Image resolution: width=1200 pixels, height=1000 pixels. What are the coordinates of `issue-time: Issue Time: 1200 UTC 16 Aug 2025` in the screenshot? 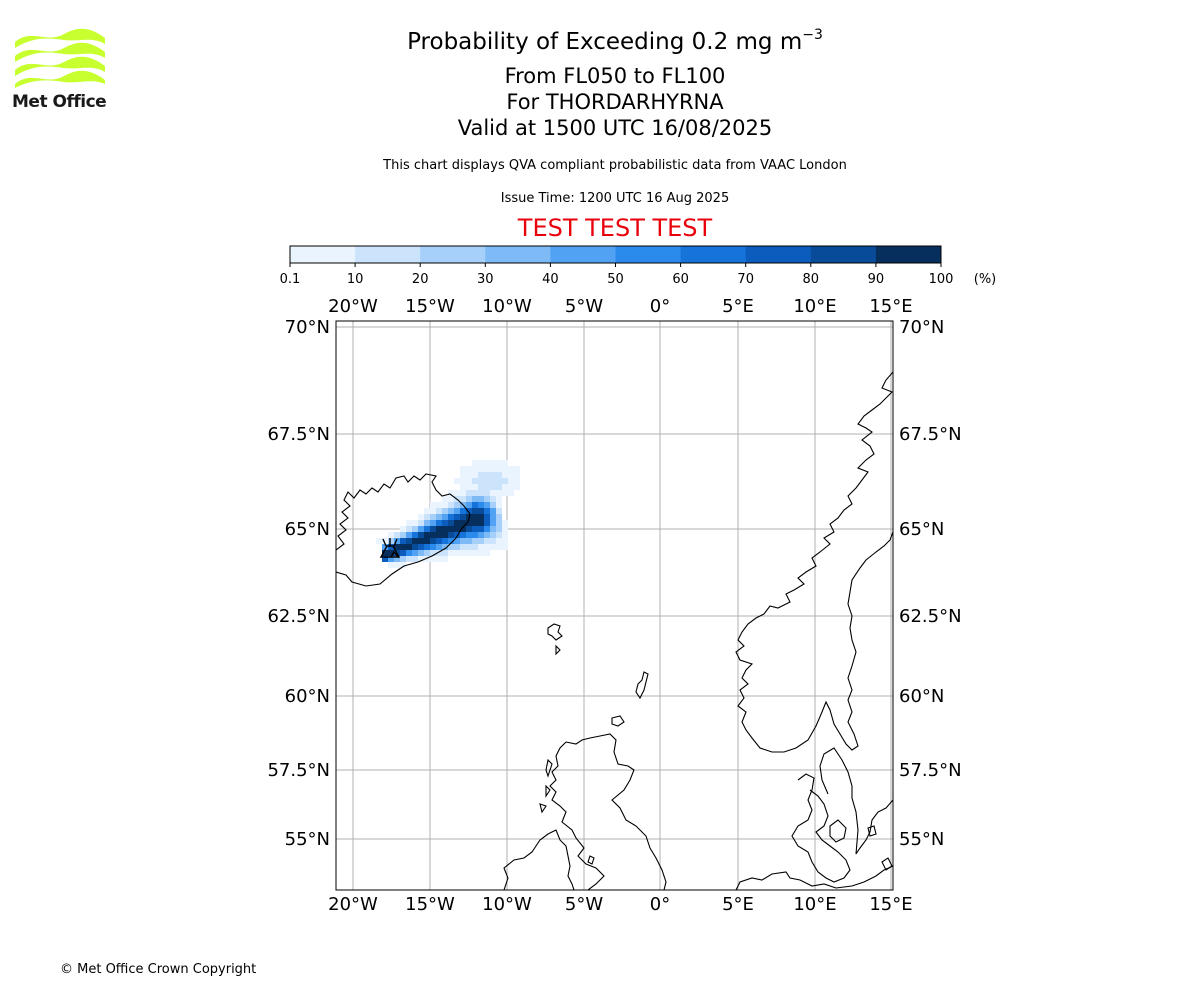 It's located at (615, 198).